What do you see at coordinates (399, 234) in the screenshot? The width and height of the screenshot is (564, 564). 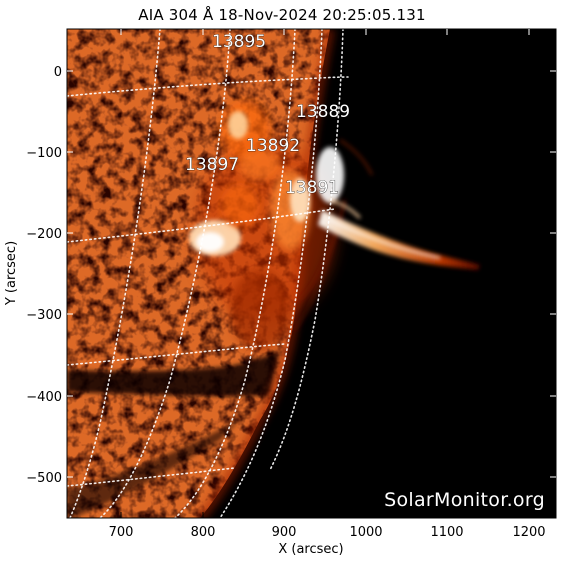 I see `eruptive-jet` at bounding box center [399, 234].